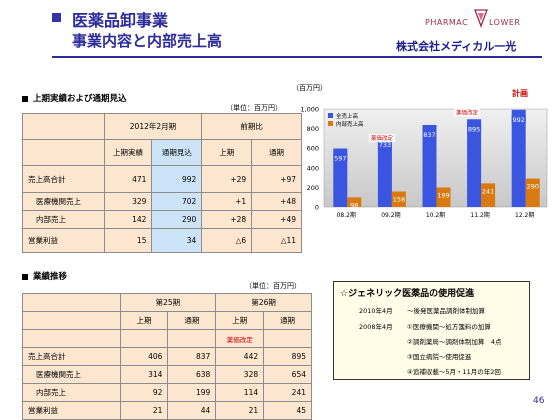  Describe the element at coordinates (128, 219) in the screenshot. I see `s1-cell: 142` at that location.